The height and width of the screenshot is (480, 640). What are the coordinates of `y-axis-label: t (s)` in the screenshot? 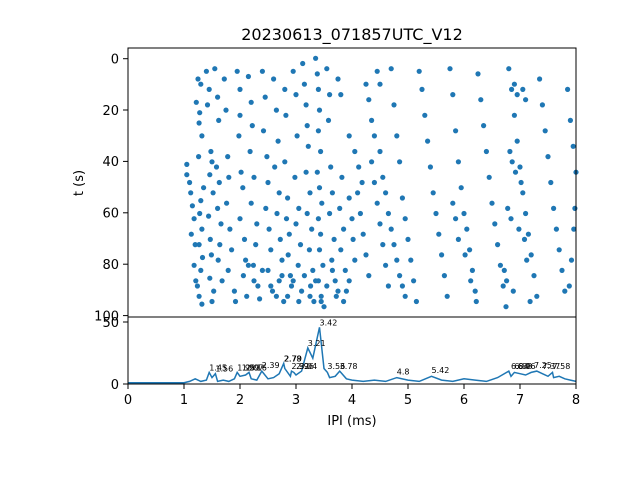 It's located at (79, 183).